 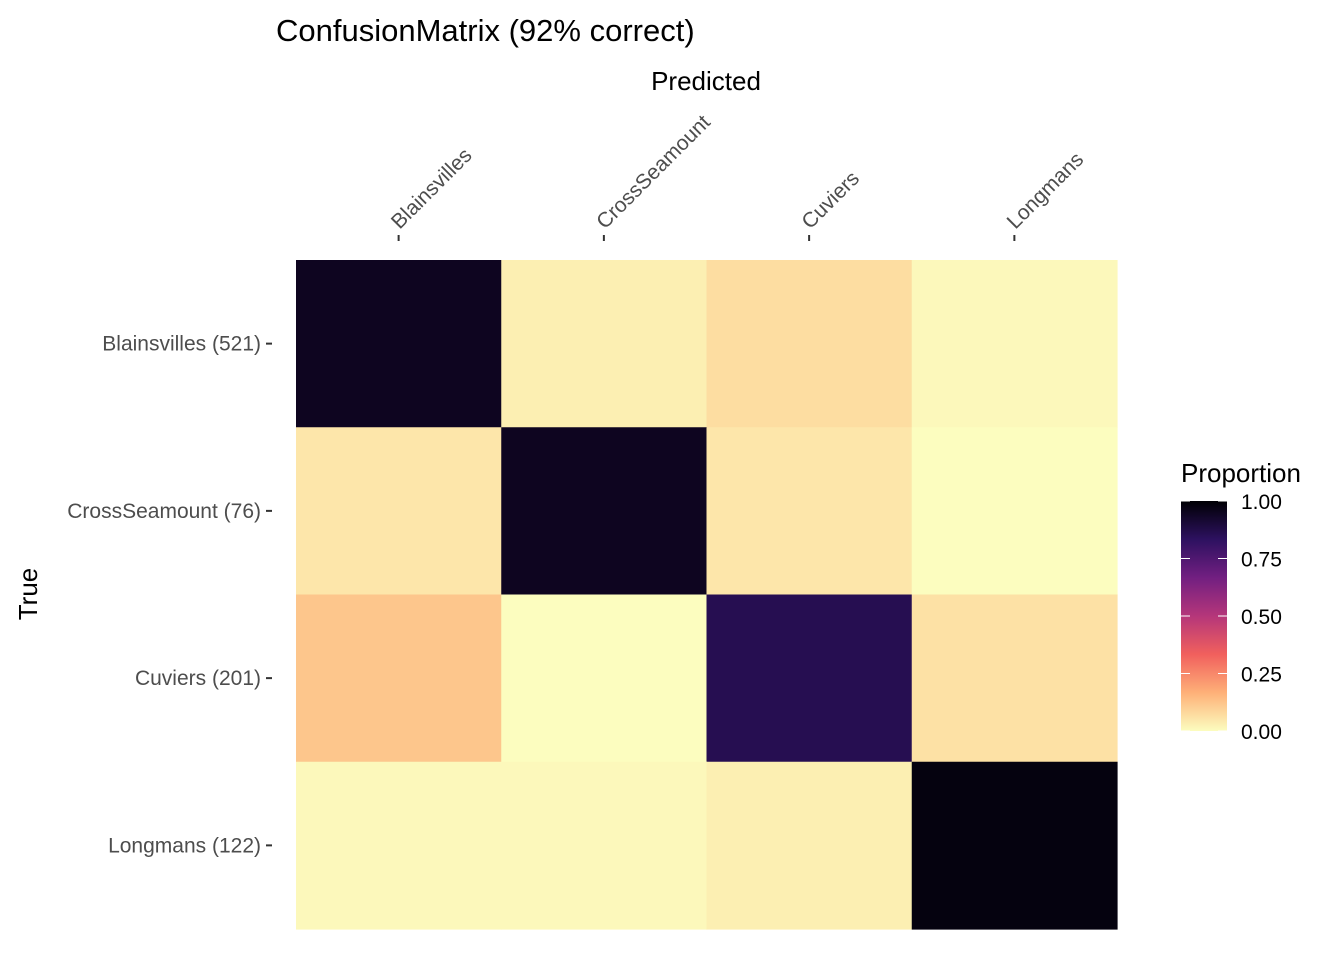 What do you see at coordinates (1261, 560) in the screenshot?
I see `legend-tick-label: 0.75` at bounding box center [1261, 560].